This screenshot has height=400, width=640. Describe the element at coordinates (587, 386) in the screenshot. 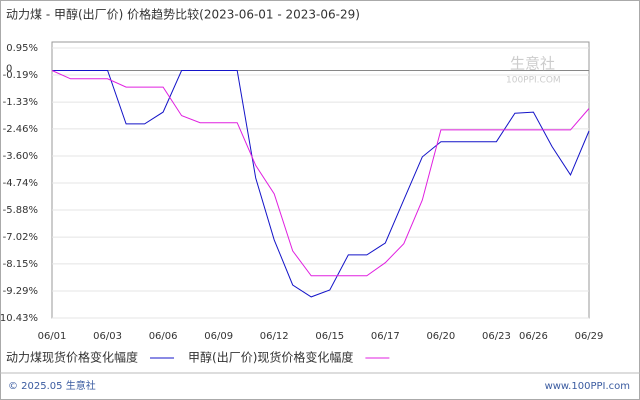

I see `footer-right: www.100PPI.com` at that location.